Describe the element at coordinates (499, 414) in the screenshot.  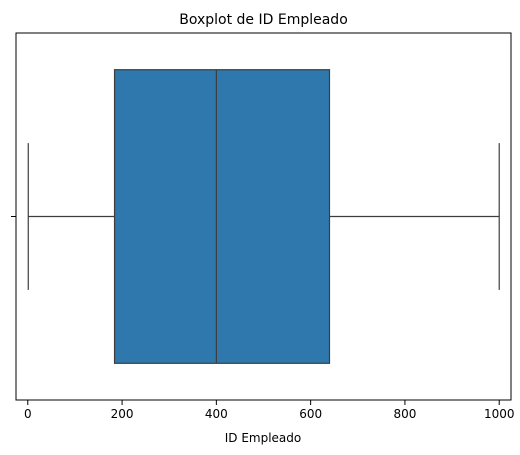
I see `x-tick-label: 1000` at that location.